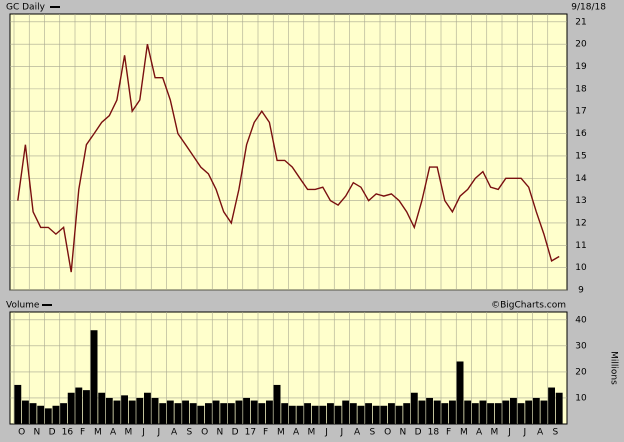  What do you see at coordinates (588, 8) in the screenshot?
I see `date: 9/18/18` at bounding box center [588, 8].